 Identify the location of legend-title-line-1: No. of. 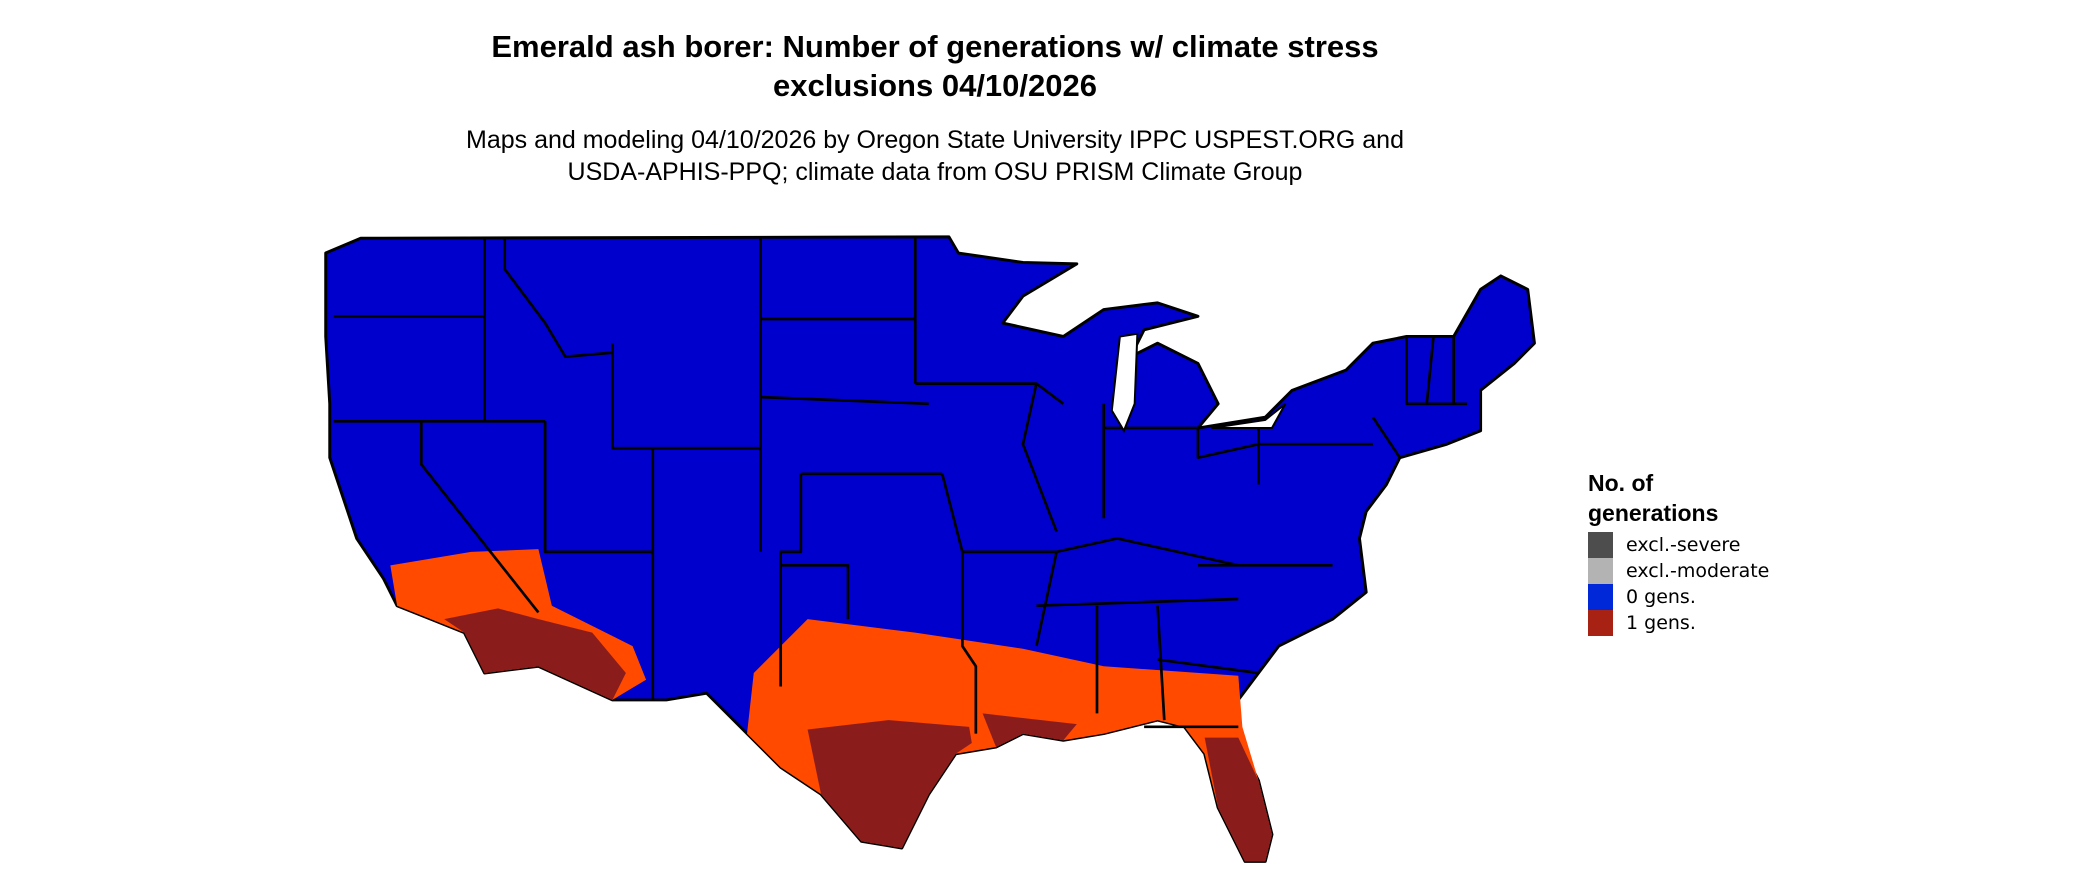
(1621, 483).